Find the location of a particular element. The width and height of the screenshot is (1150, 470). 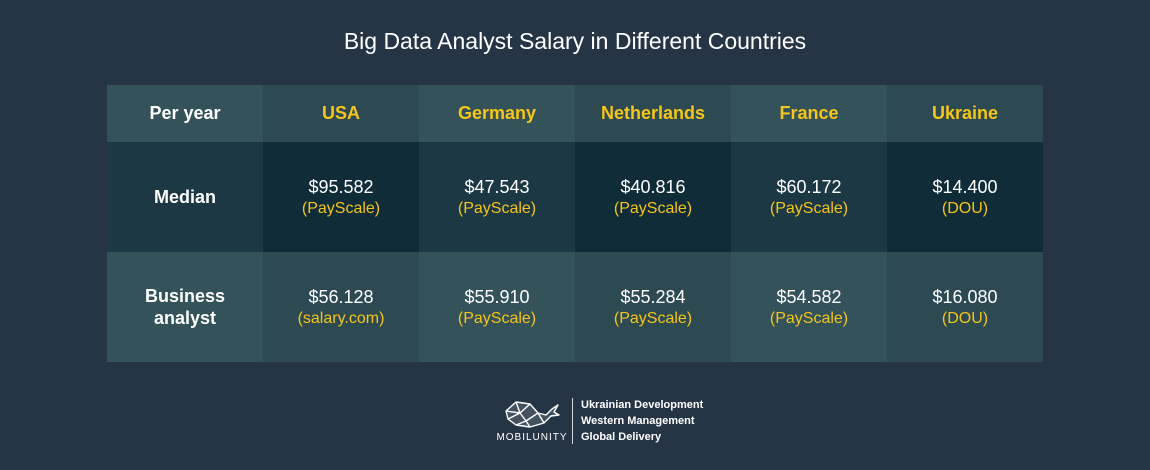

brand-name: MOBILUNITY is located at coordinates (532, 437).